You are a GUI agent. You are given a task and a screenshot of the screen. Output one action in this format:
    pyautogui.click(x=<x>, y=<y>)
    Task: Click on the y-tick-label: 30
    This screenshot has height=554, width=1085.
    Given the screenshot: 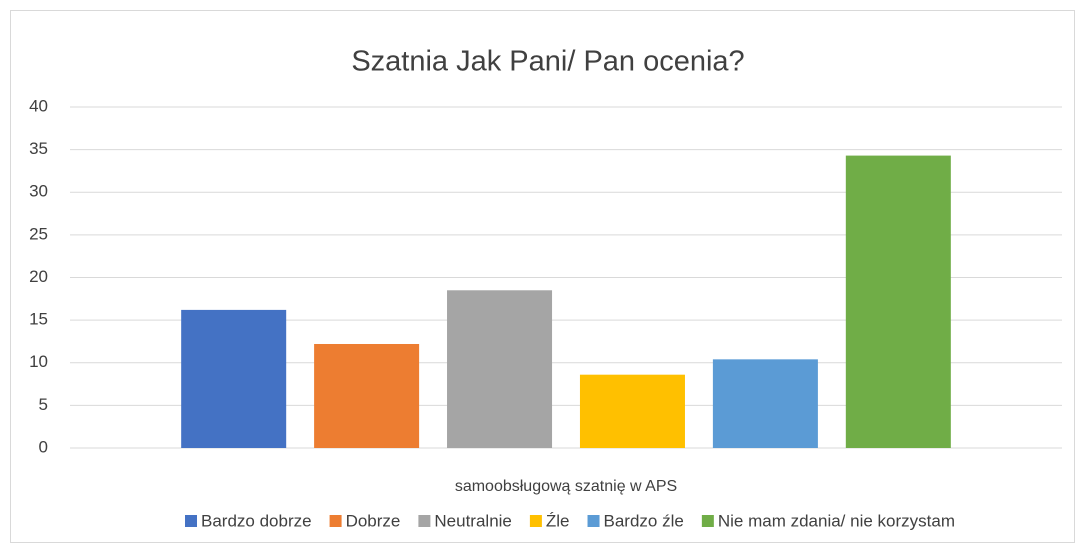 What is the action you would take?
    pyautogui.click(x=38, y=191)
    